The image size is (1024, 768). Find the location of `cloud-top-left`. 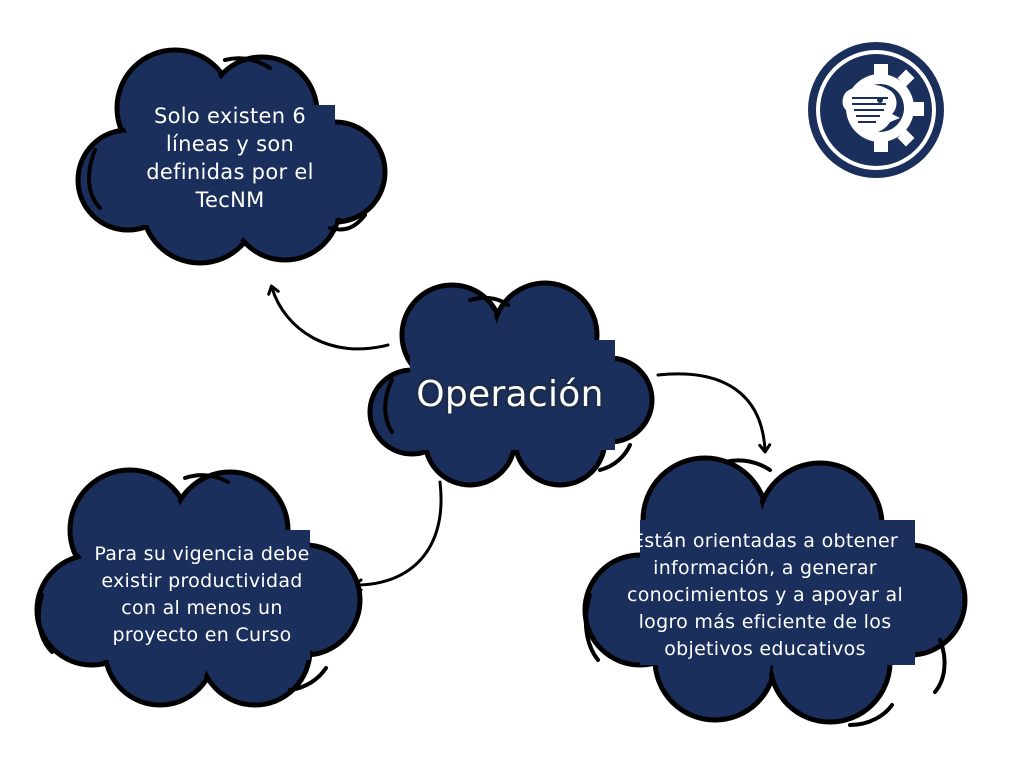

cloud-top-left is located at coordinates (231, 156).